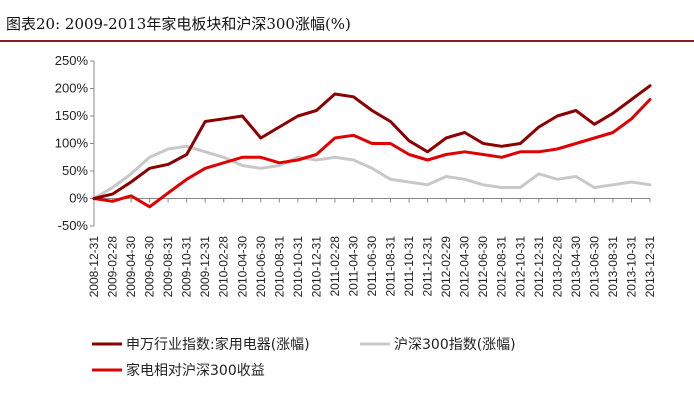 The height and width of the screenshot is (403, 694). Describe the element at coordinates (242, 267) in the screenshot. I see `x-tick-label: 2010-04-30` at that location.